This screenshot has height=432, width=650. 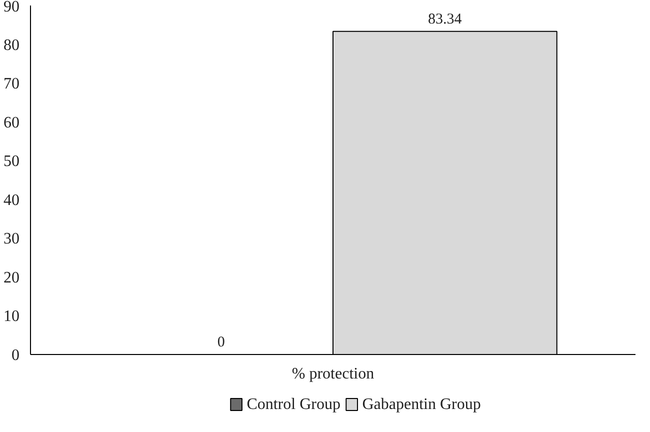 I want to click on y-tick-label: 60, so click(x=12, y=123).